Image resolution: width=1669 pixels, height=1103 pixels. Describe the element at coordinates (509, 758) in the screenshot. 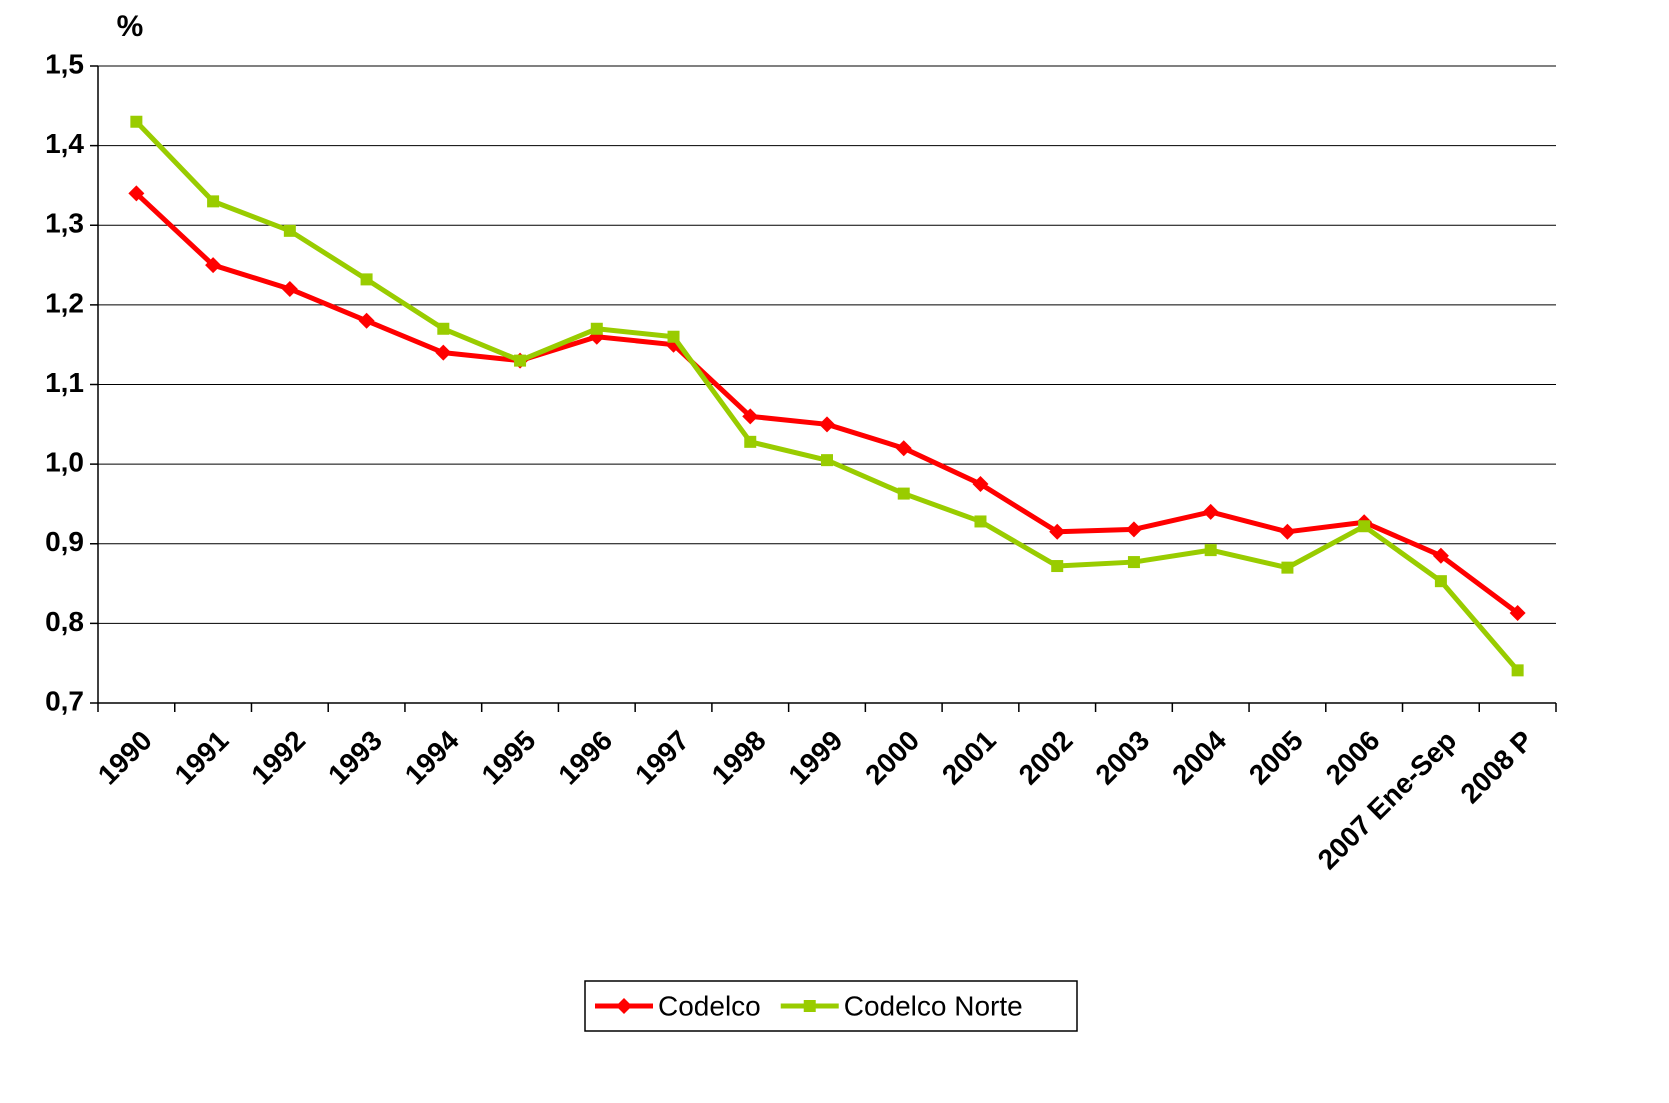

I see `x-tick-label: 1995` at that location.